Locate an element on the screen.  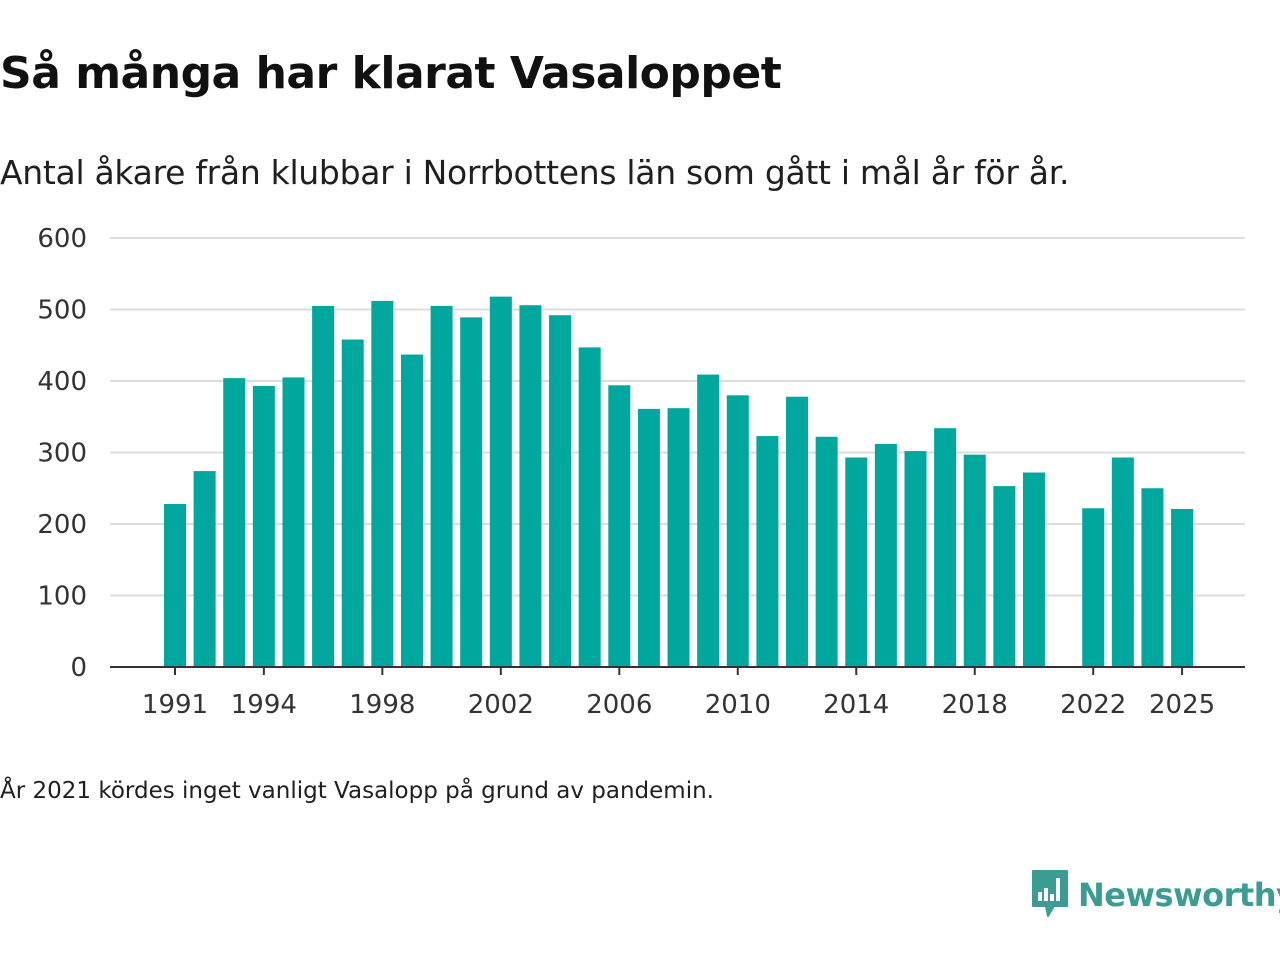
bar-2012 is located at coordinates (797, 531).